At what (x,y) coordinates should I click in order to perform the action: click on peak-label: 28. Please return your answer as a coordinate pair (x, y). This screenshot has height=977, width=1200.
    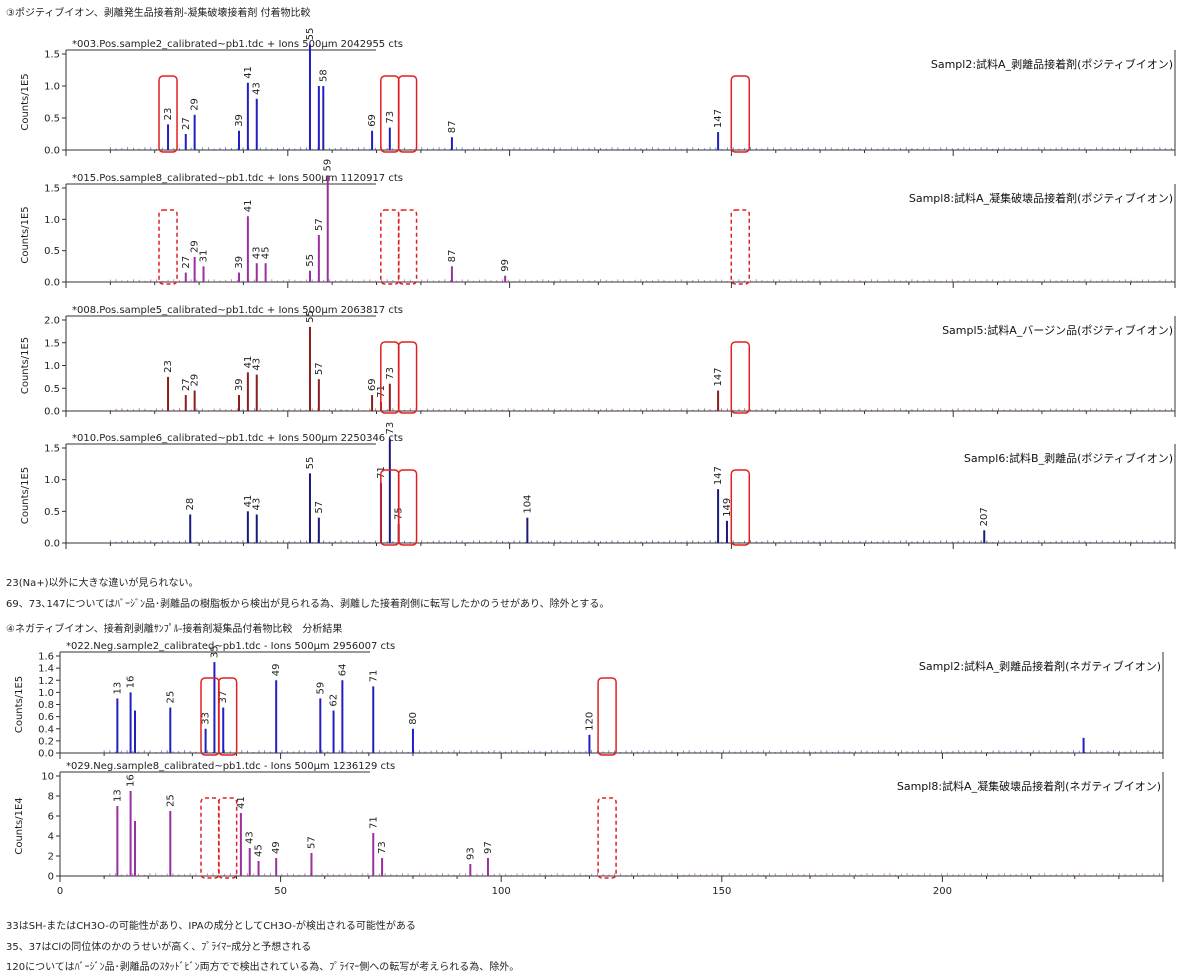
    Looking at the image, I should click on (190, 504).